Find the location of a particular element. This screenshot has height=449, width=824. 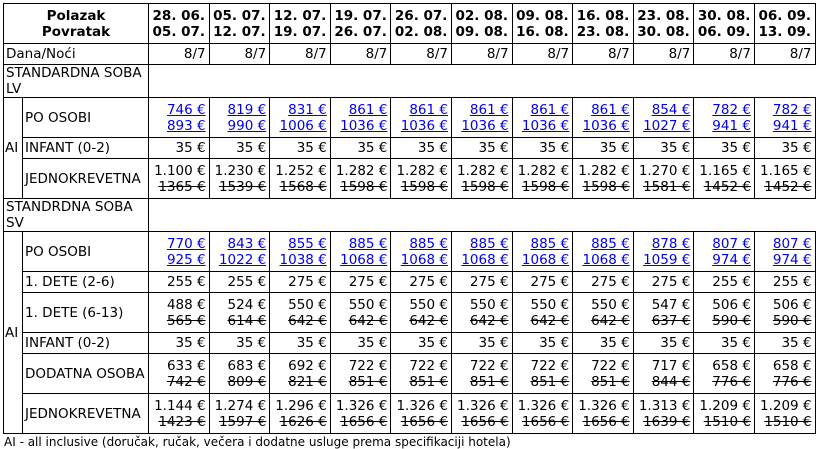

old-price-link: 1027 € is located at coordinates (667, 125).